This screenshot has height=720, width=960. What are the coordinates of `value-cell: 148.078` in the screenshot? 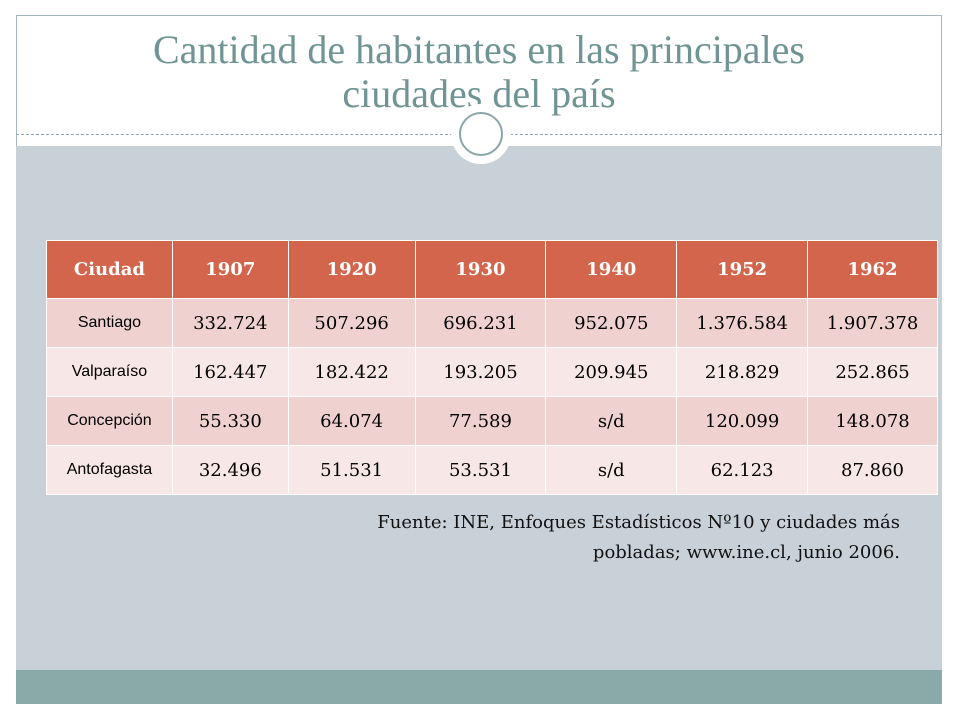 It's located at (872, 421).